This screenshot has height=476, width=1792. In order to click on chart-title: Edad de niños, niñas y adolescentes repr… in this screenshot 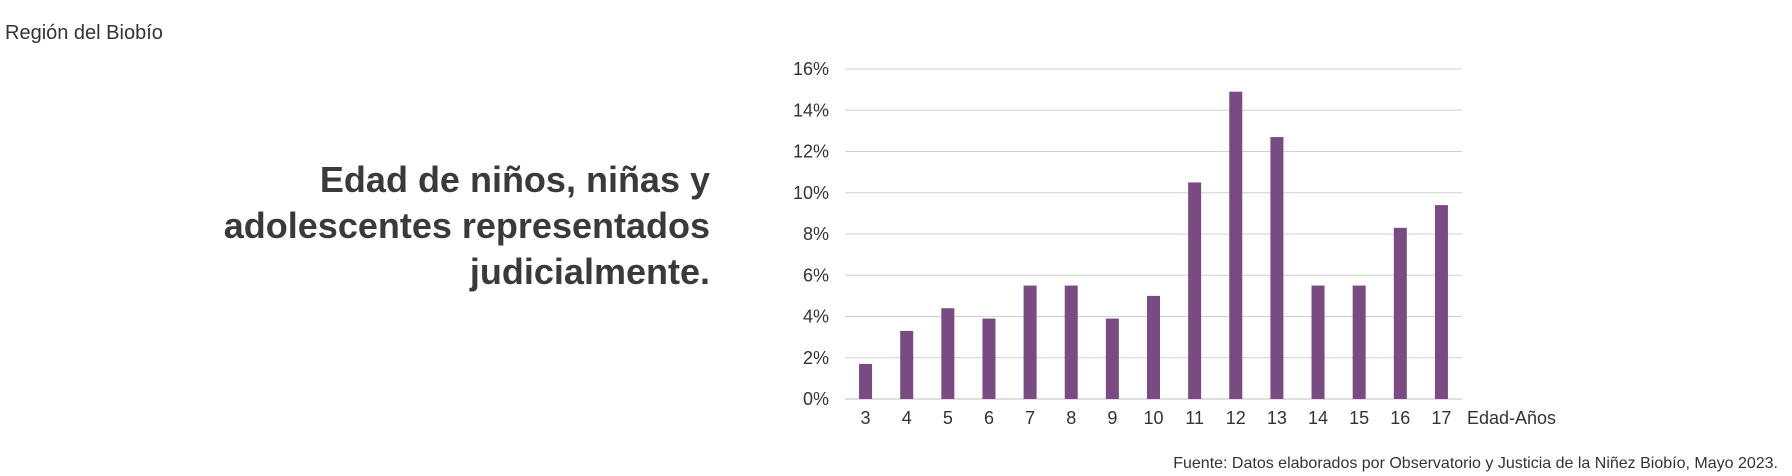, I will do `click(466, 225)`.